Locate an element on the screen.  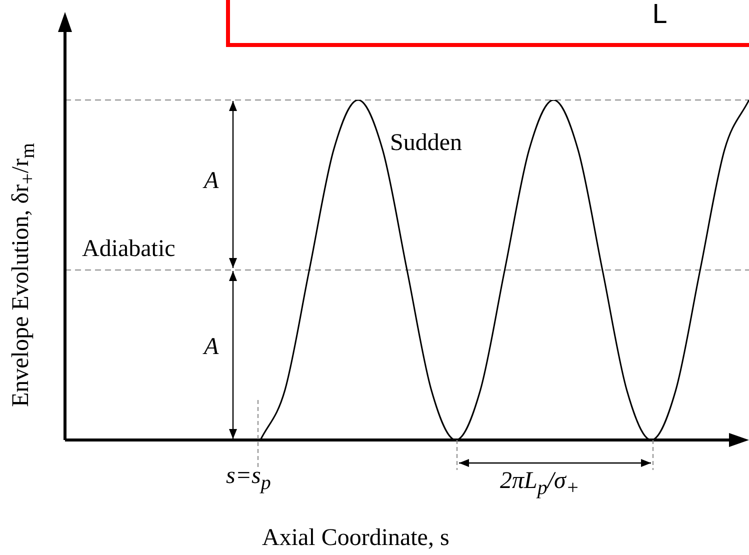
text: L is located at coordinates (659, 15).